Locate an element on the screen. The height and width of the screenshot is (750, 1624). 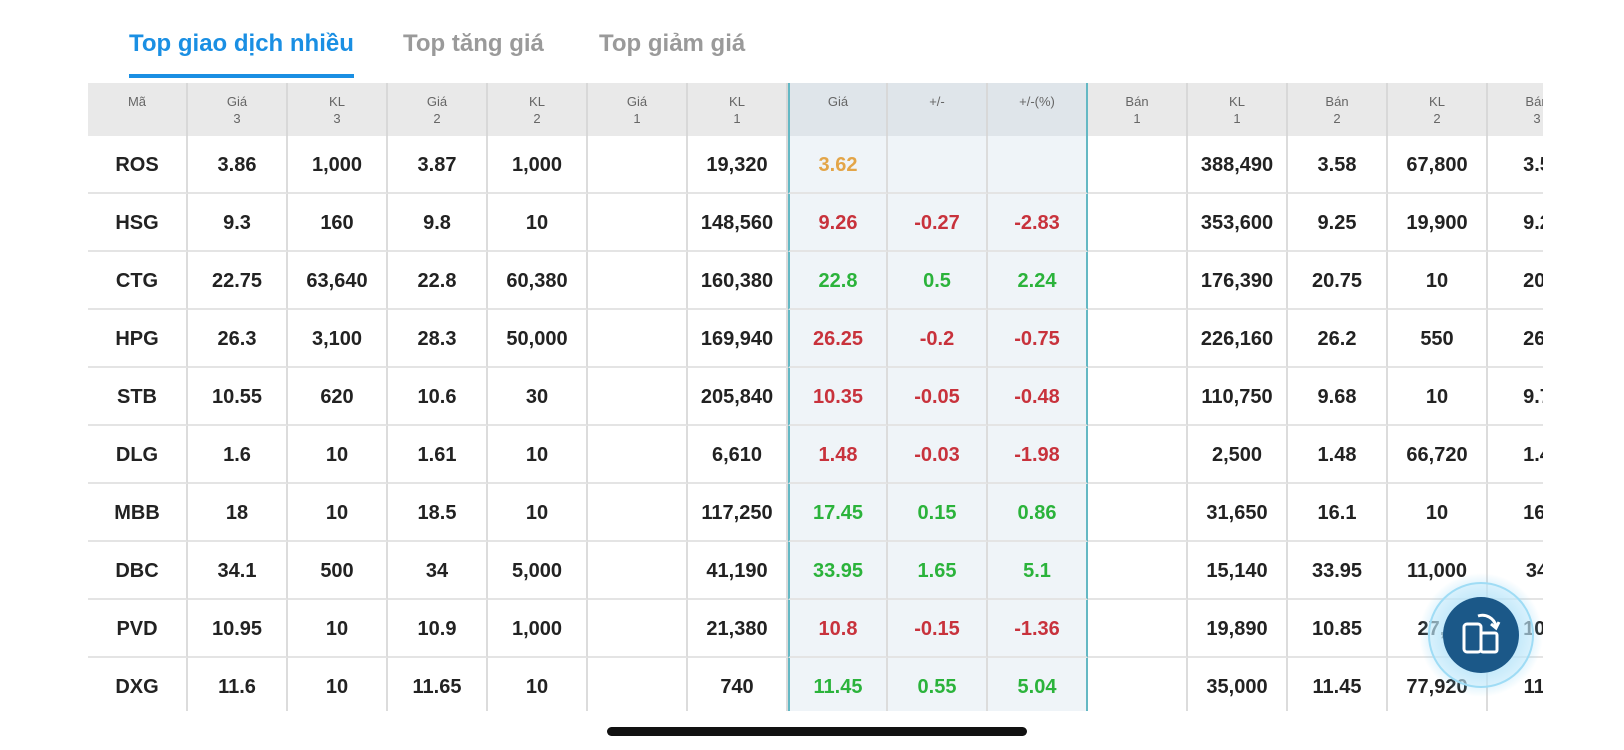
value-cell: 66,720 is located at coordinates (1438, 455).